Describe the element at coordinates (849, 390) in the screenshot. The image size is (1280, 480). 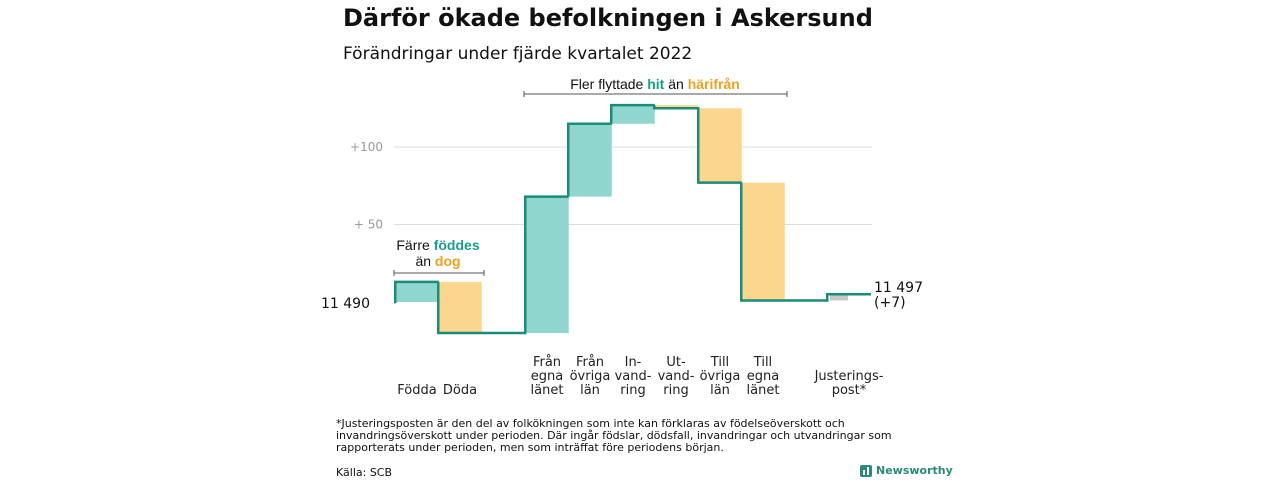
I see `category-label: post*` at that location.